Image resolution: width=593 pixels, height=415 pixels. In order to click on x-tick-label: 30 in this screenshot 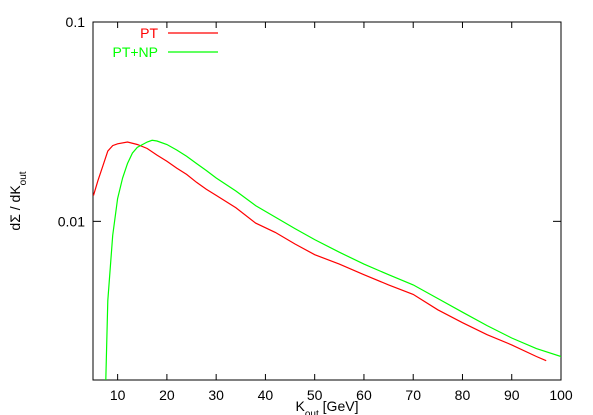, I will do `click(216, 395)`.